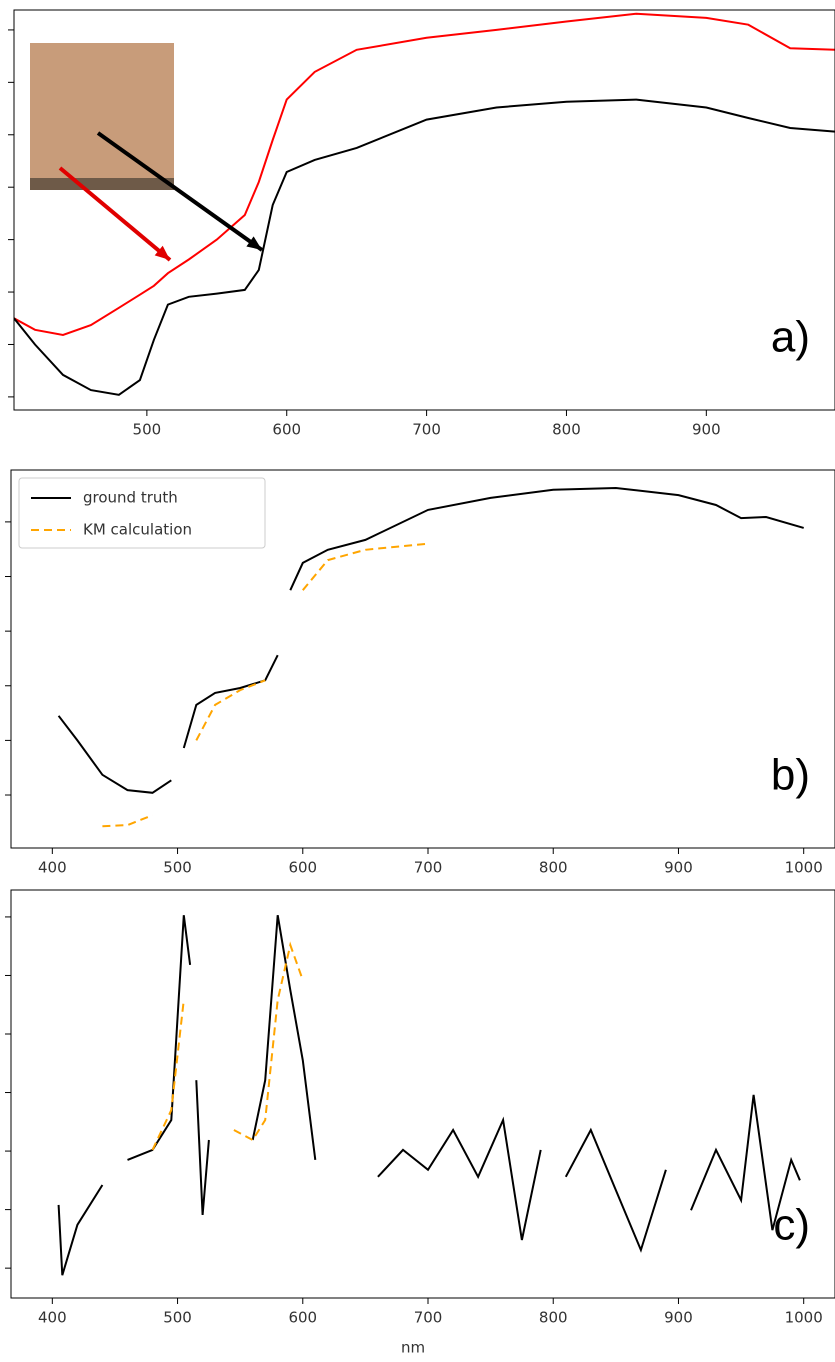 This screenshot has height=1362, width=835. What do you see at coordinates (102, 116) in the screenshot?
I see `inset-photo` at bounding box center [102, 116].